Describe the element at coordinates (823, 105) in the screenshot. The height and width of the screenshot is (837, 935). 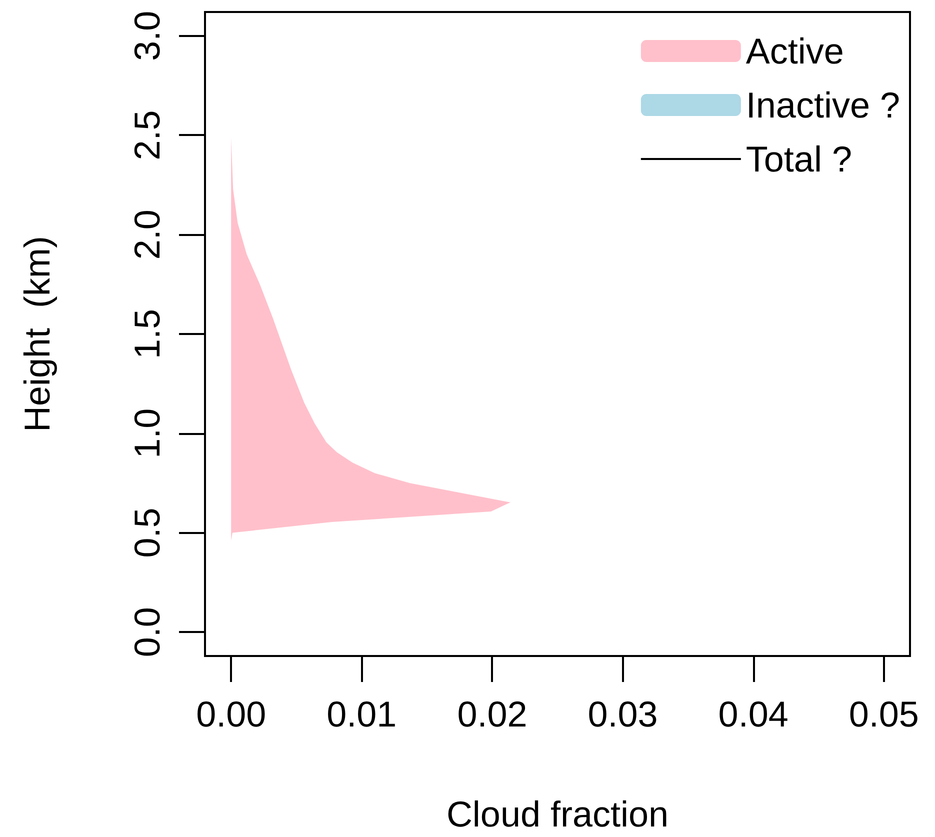
I see `legend-label: Inactive ?` at that location.